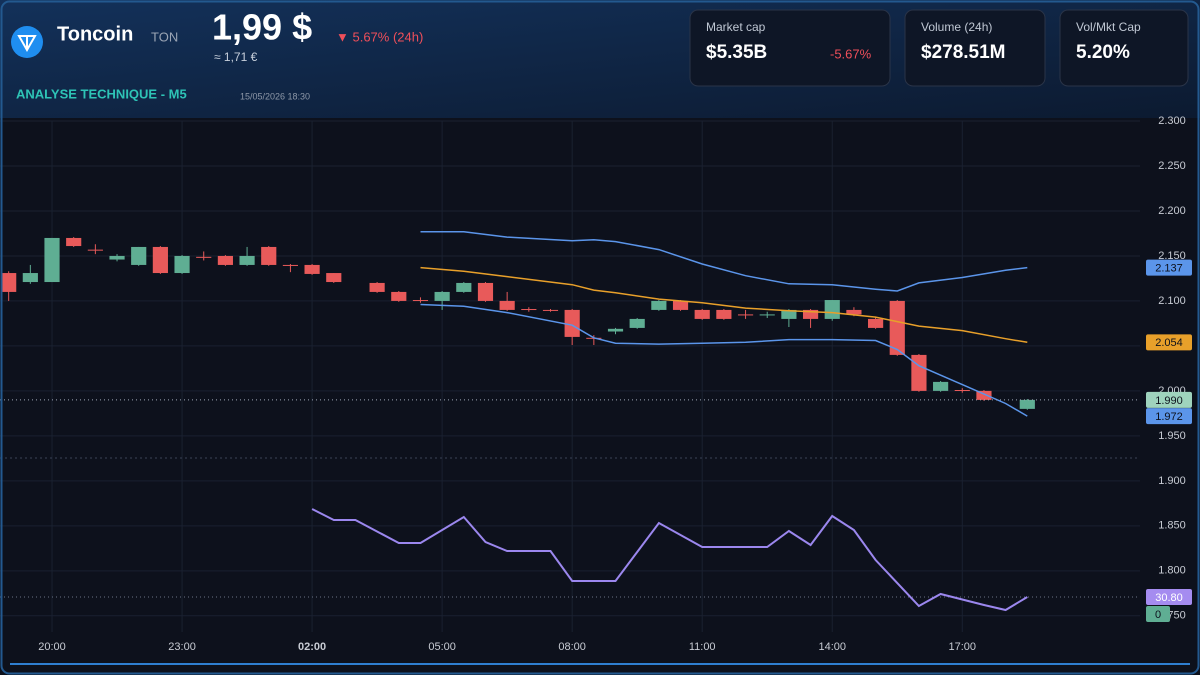 The image size is (1200, 675). I want to click on y-tick-label: 1.850, so click(1172, 526).